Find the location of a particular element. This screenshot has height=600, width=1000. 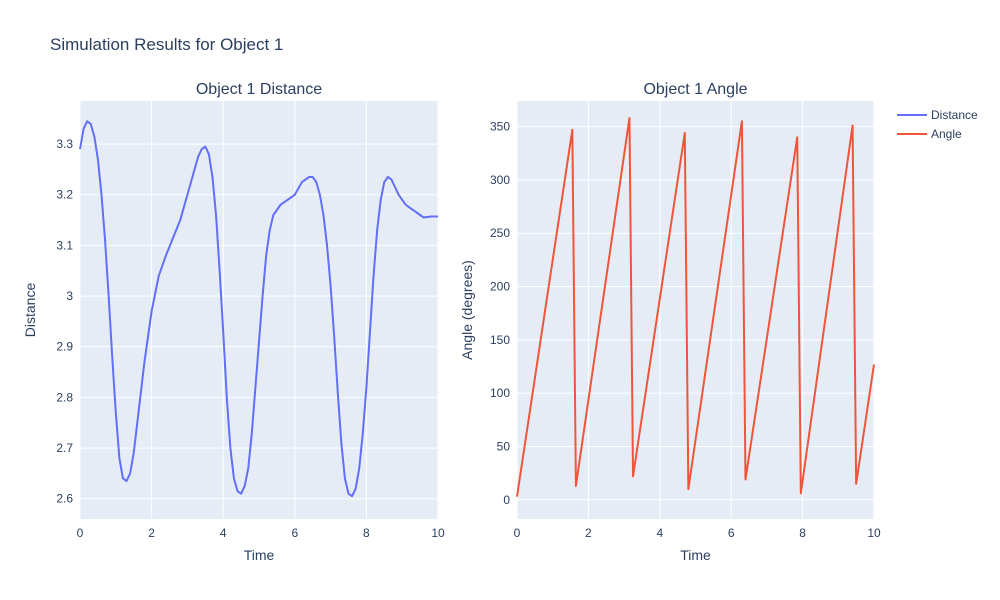

legend: Distance Angle is located at coordinates (937, 124).